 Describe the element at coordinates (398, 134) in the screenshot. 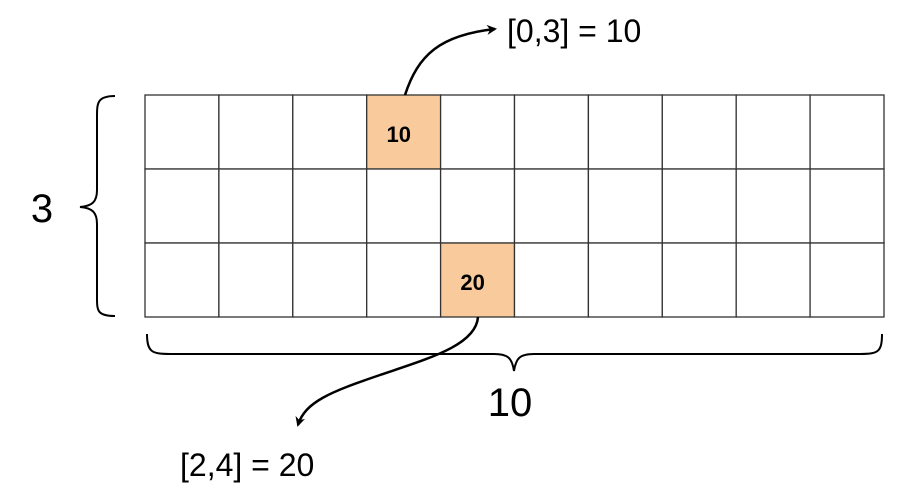

I see `cell-value: 10` at that location.